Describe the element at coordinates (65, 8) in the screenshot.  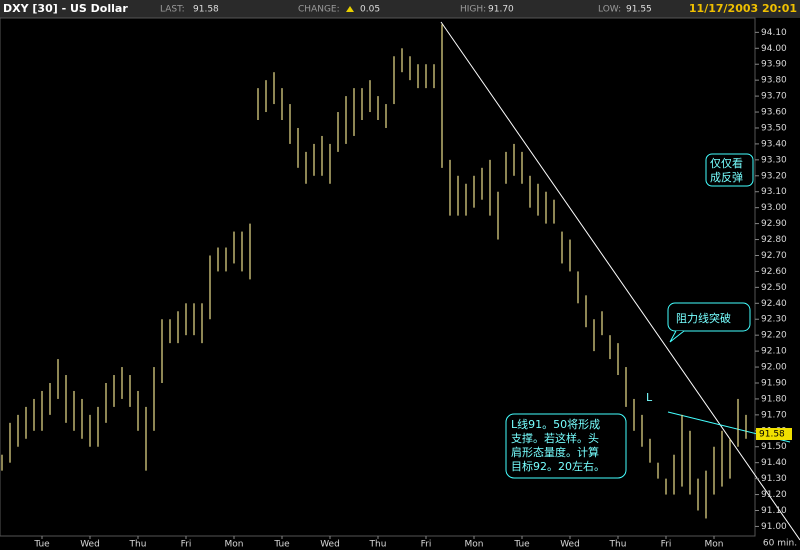
I see `chart-title: DXY [30] - US Dollar` at that location.